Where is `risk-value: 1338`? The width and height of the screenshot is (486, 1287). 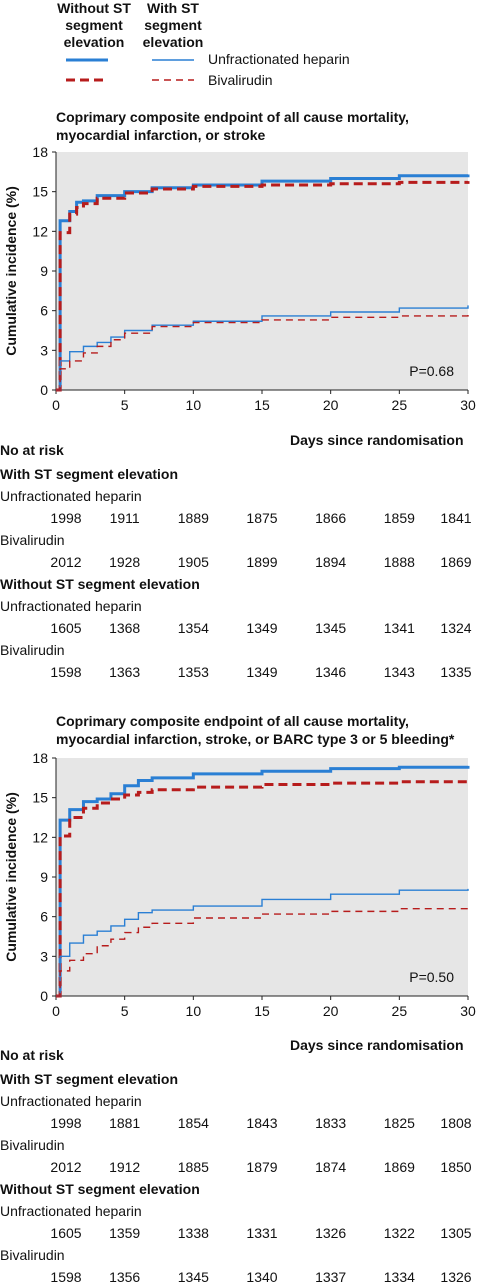
risk-value: 1338 is located at coordinates (193, 1233).